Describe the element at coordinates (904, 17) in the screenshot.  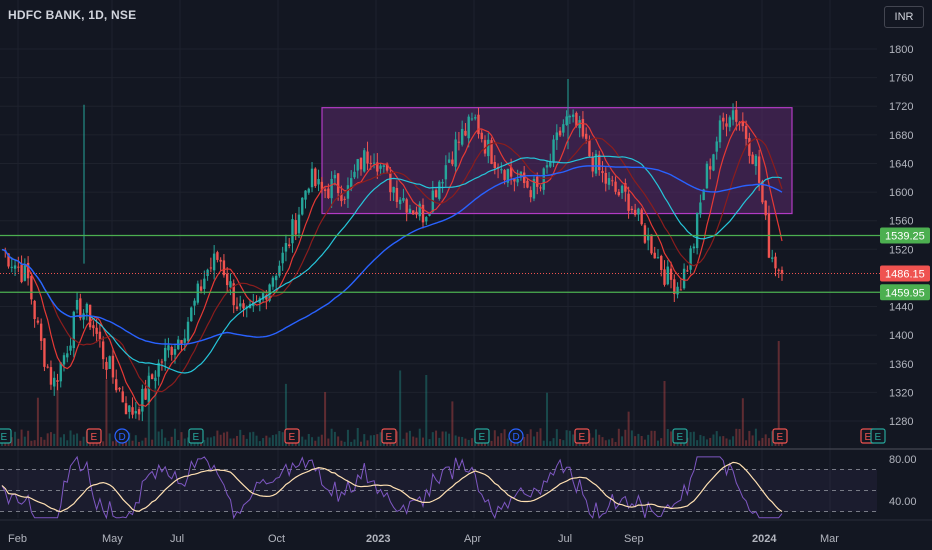
I see `currency-selector: INR` at that location.